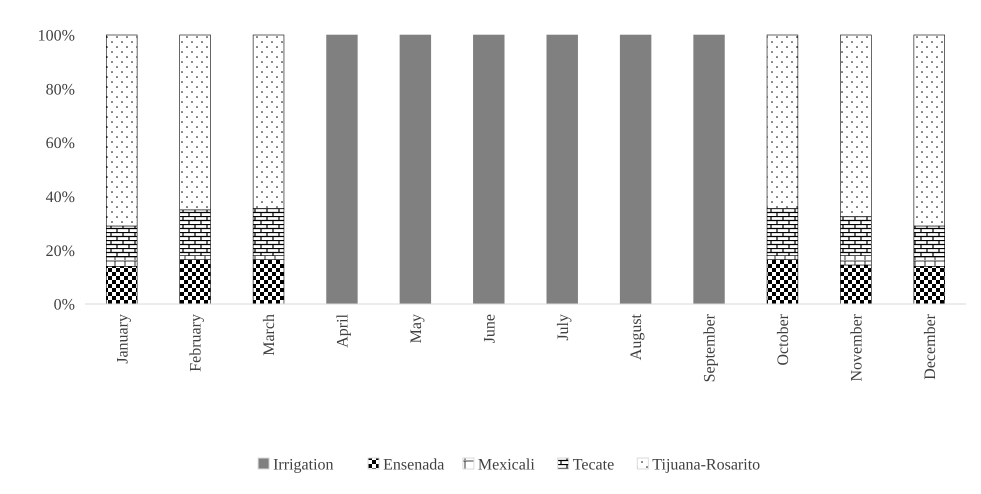 The height and width of the screenshot is (494, 981). Describe the element at coordinates (930, 346) in the screenshot. I see `x-tick-label: December` at that location.